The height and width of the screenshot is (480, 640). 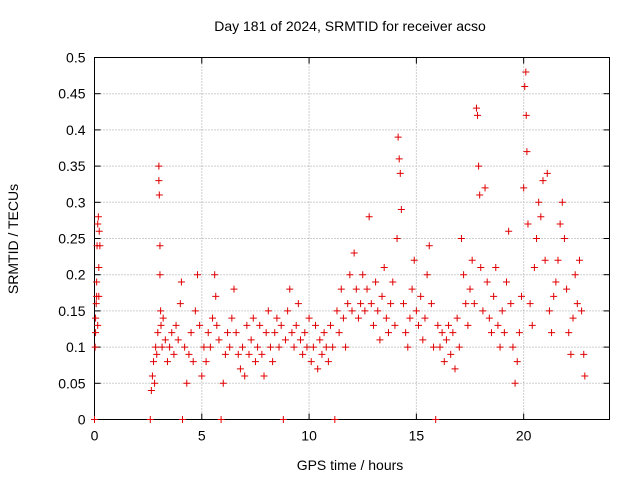 What do you see at coordinates (524, 436) in the screenshot?
I see `x-tick-label: 20` at bounding box center [524, 436].